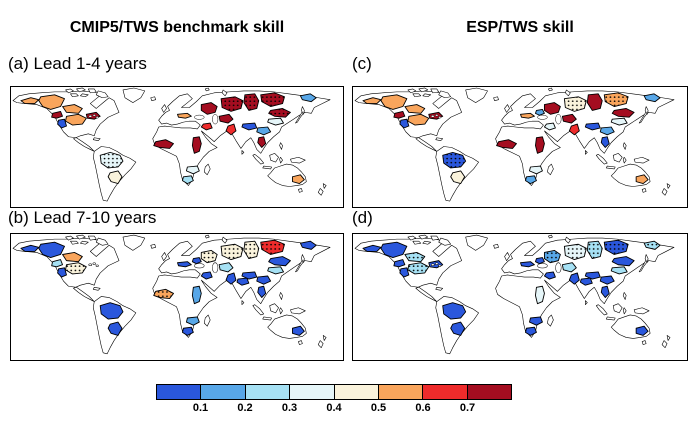 The width and height of the screenshot is (700, 430). I want to click on colorbar-tick-0.7: 0.7, so click(467, 408).